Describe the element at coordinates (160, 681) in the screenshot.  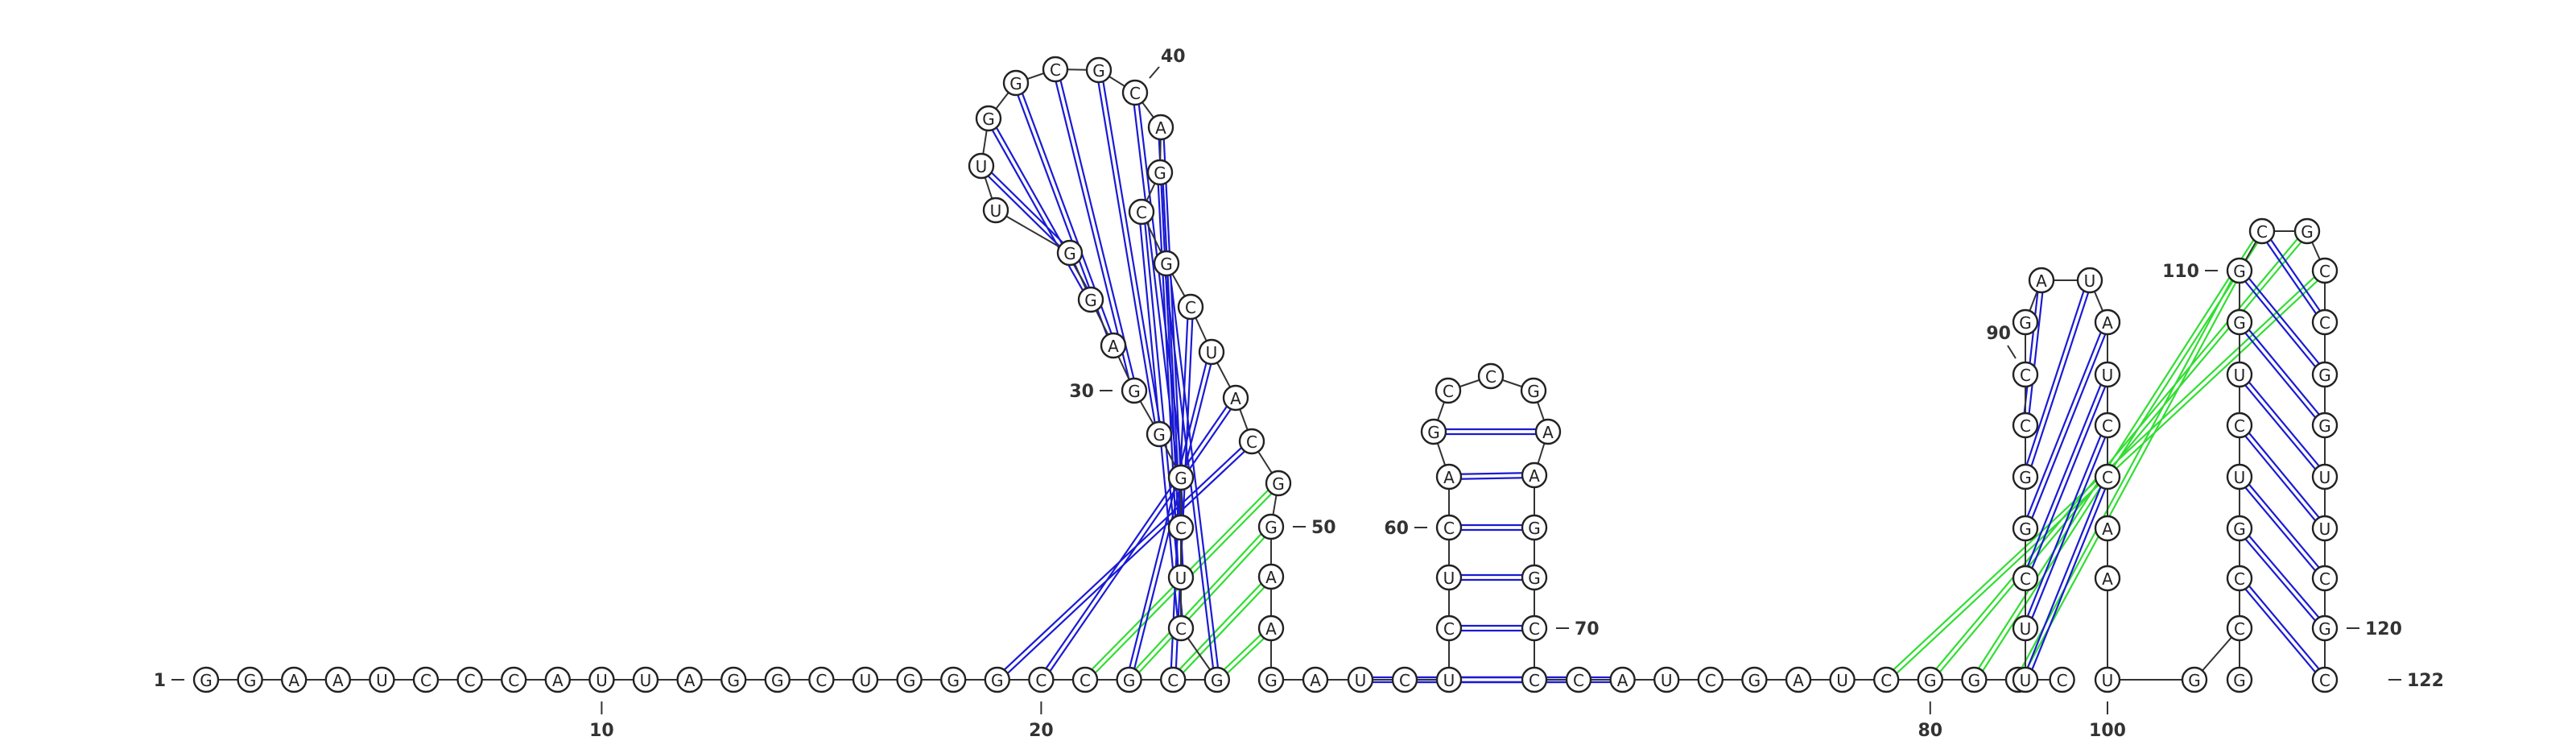
I see `position-label: 1` at that location.